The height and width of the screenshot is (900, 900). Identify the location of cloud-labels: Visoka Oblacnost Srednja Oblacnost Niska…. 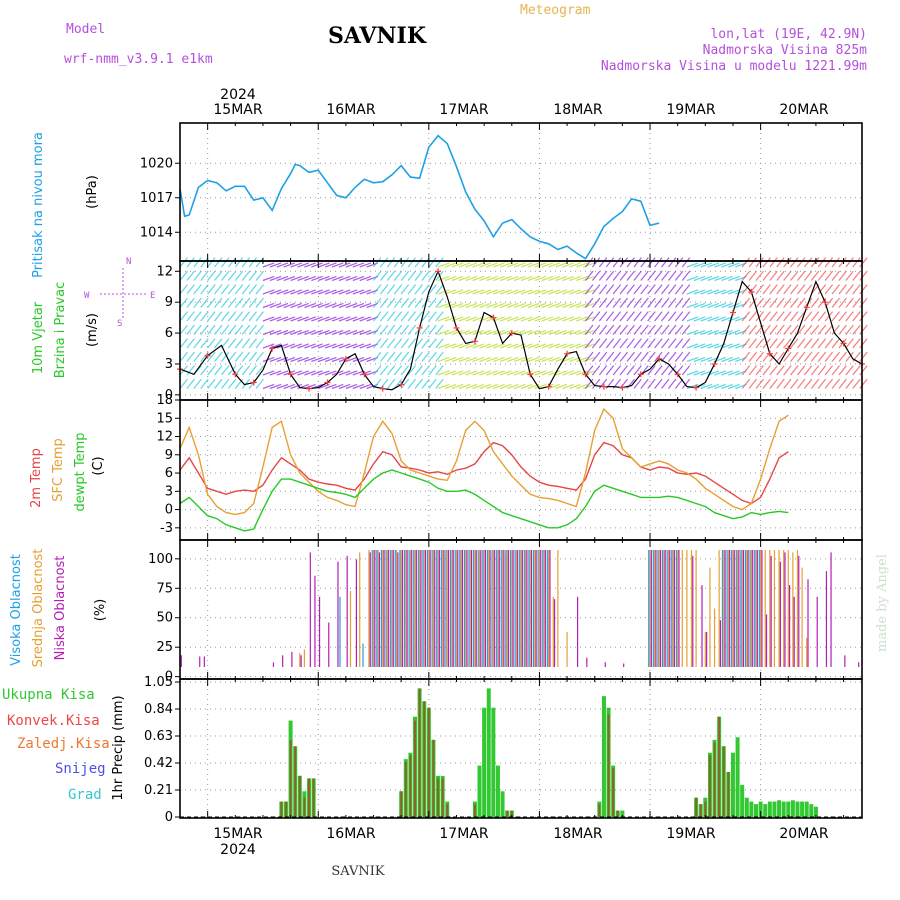
(58, 608).